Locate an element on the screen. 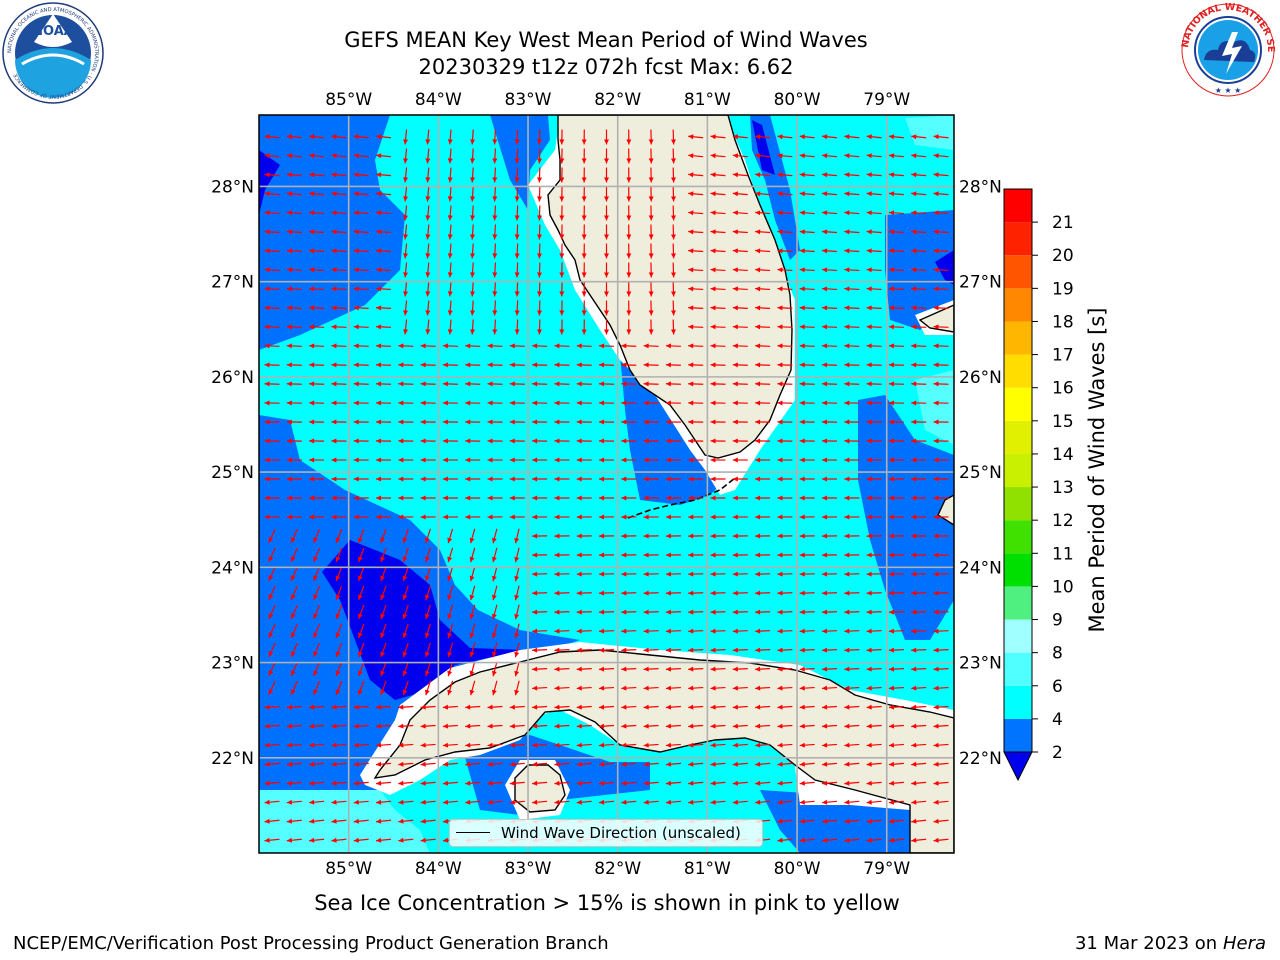  lon-tick-label-top: 83°W is located at coordinates (528, 100).